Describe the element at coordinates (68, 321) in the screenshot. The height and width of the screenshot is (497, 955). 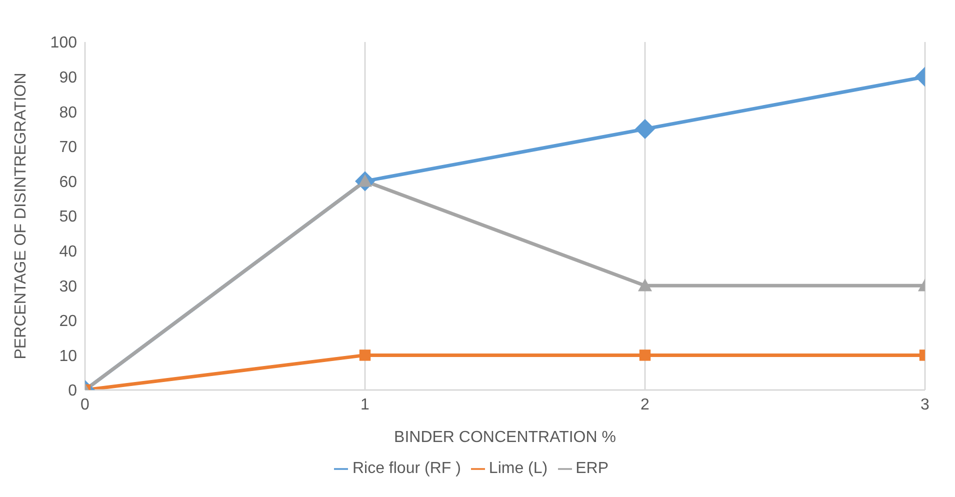
I see `y-tick-label: 20` at that location.